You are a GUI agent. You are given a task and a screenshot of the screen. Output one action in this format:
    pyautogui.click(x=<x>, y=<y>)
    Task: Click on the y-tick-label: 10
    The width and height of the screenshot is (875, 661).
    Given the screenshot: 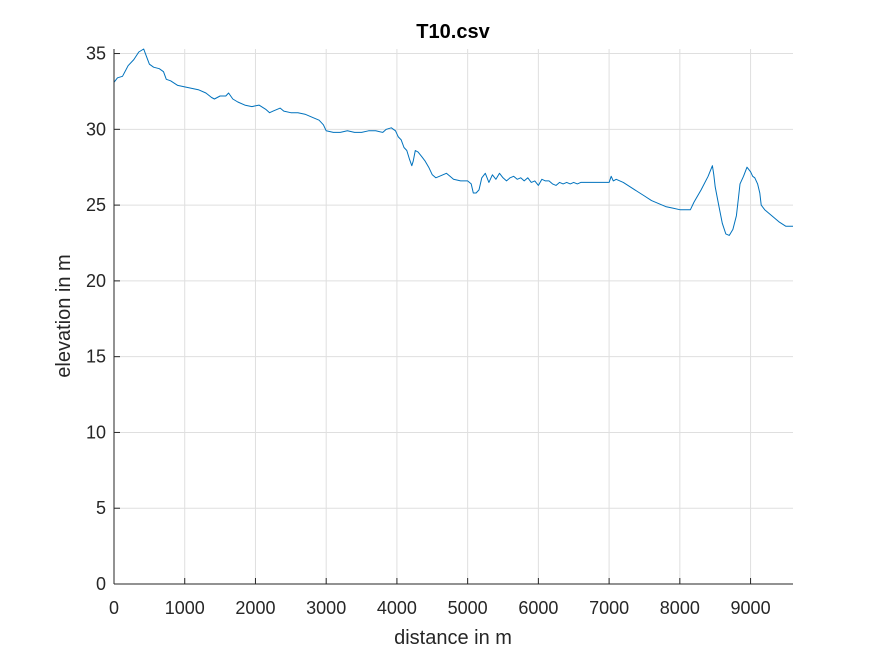 What is the action you would take?
    pyautogui.click(x=96, y=432)
    